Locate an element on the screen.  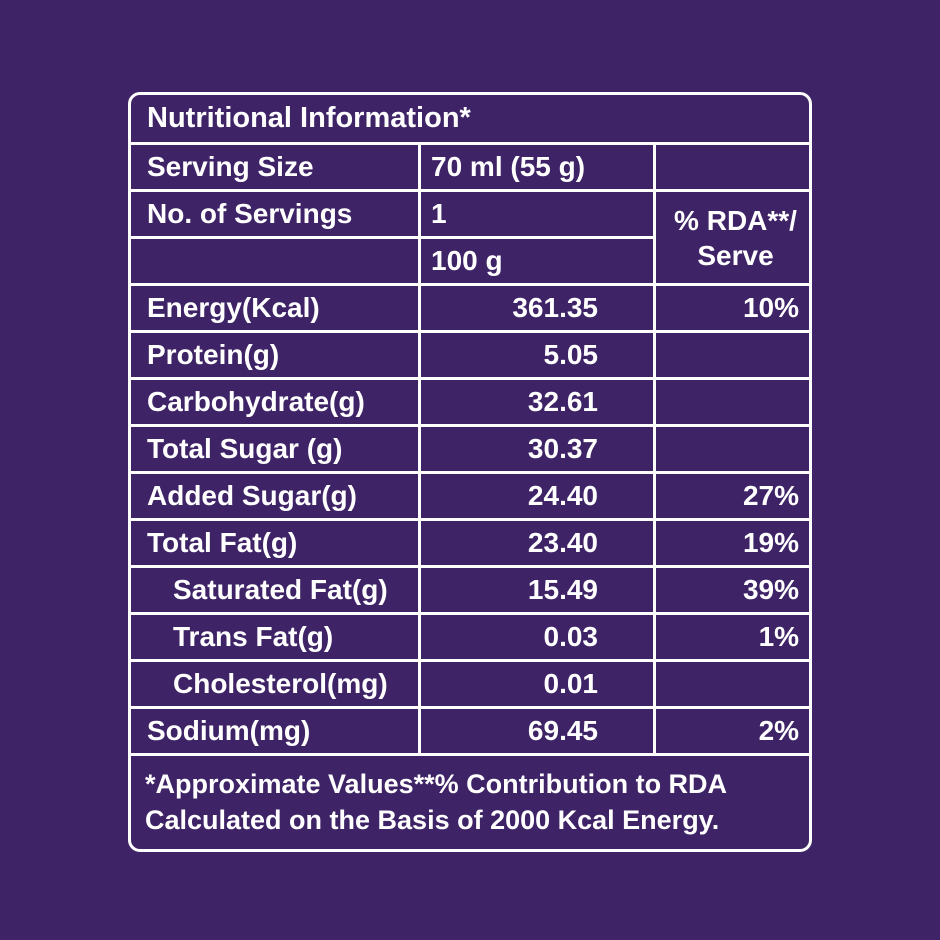
table-row: Cholesterol(mg) 0.01 is located at coordinates (470, 682).